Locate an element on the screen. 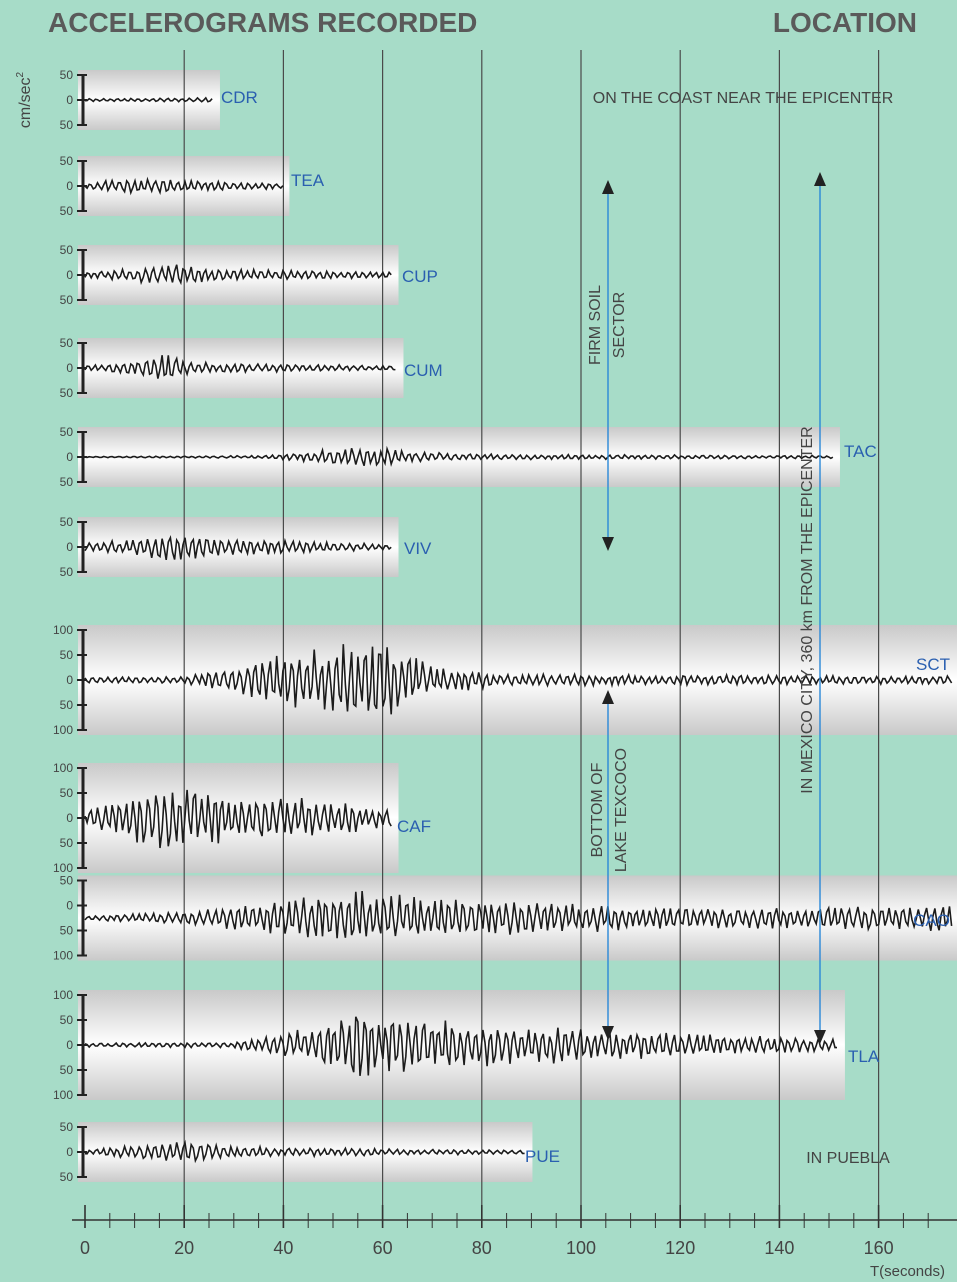  station-label-tla: TLA is located at coordinates (864, 1056).